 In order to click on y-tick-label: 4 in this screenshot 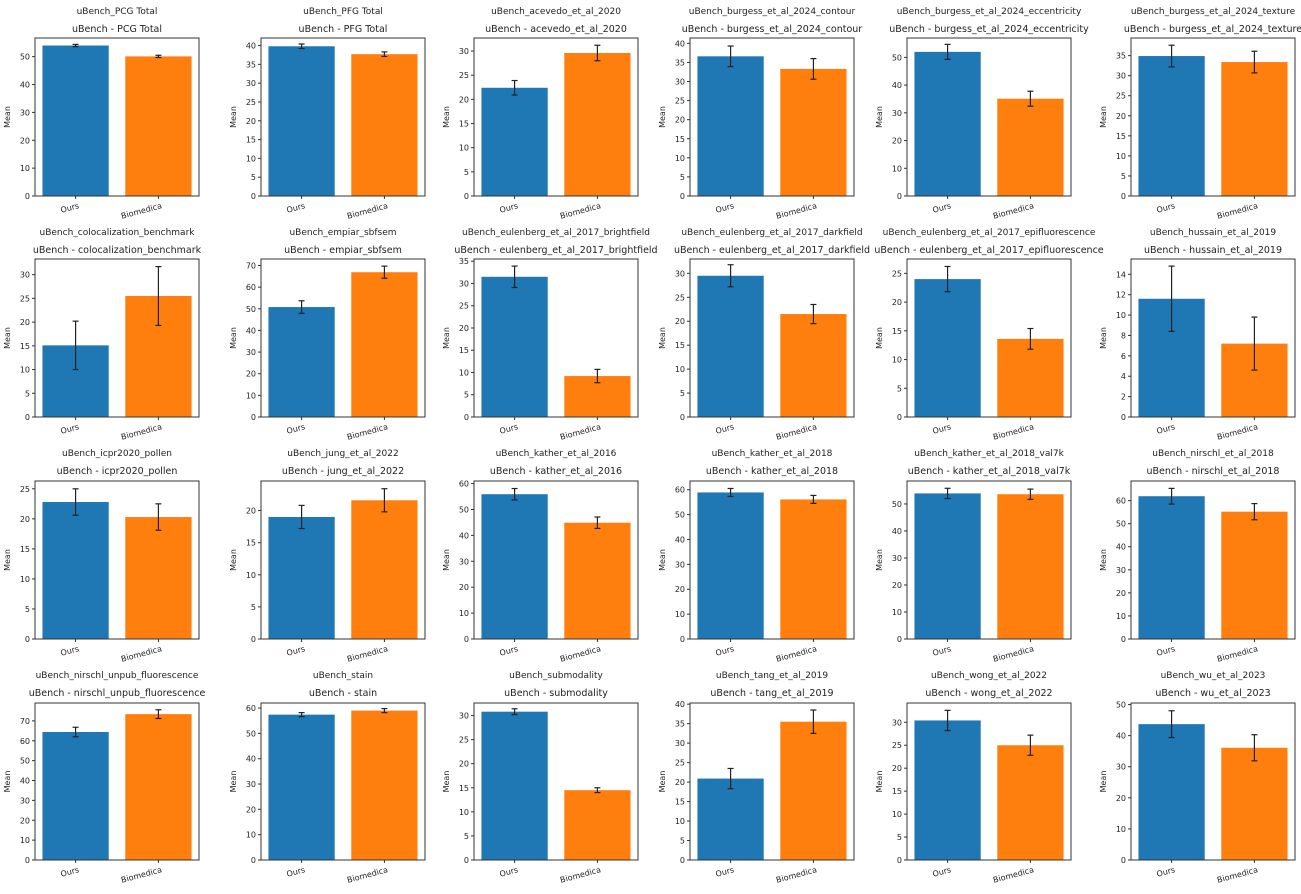, I will do `click(1123, 376)`.